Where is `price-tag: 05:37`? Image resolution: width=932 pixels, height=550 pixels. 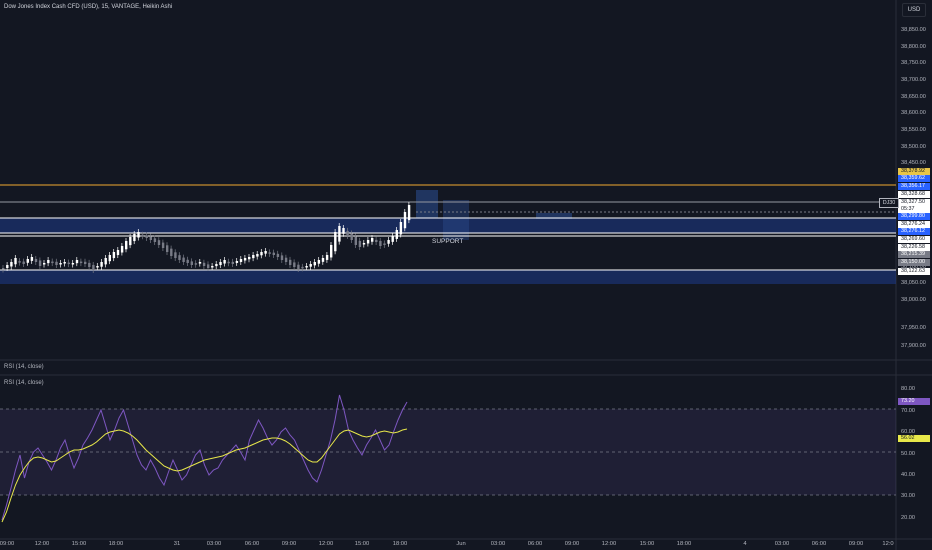 price-tag: 05:37 is located at coordinates (914, 209).